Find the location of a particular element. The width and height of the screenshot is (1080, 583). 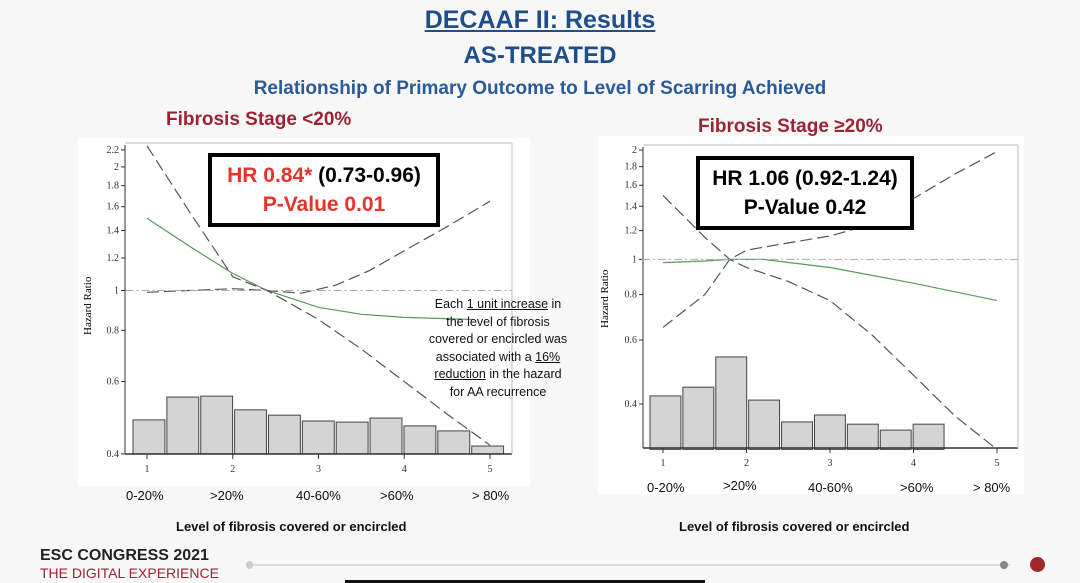

right-p-value: P-Value 0.42 is located at coordinates (805, 207).